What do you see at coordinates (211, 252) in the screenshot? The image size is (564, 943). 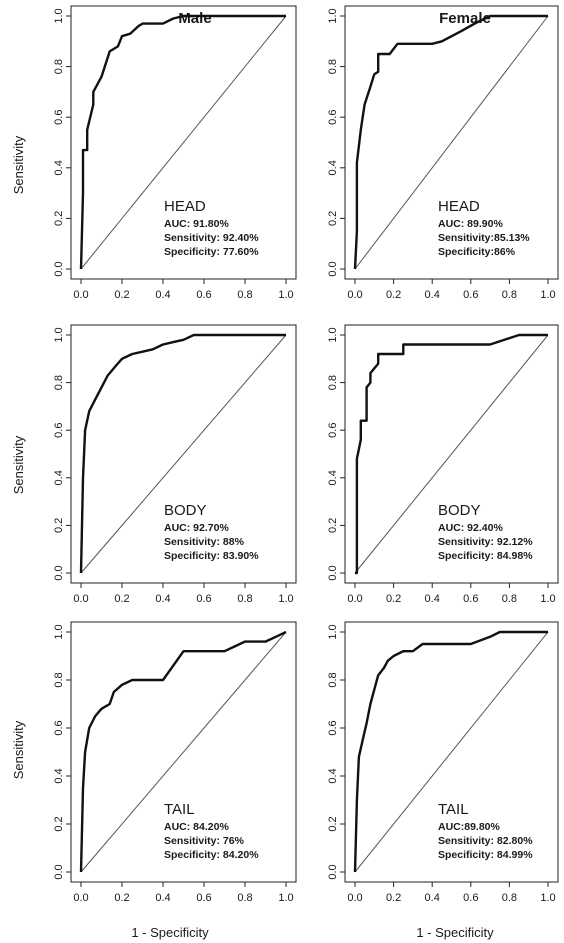 I see `specificity-label: Specificity: 77.60%` at bounding box center [211, 252].